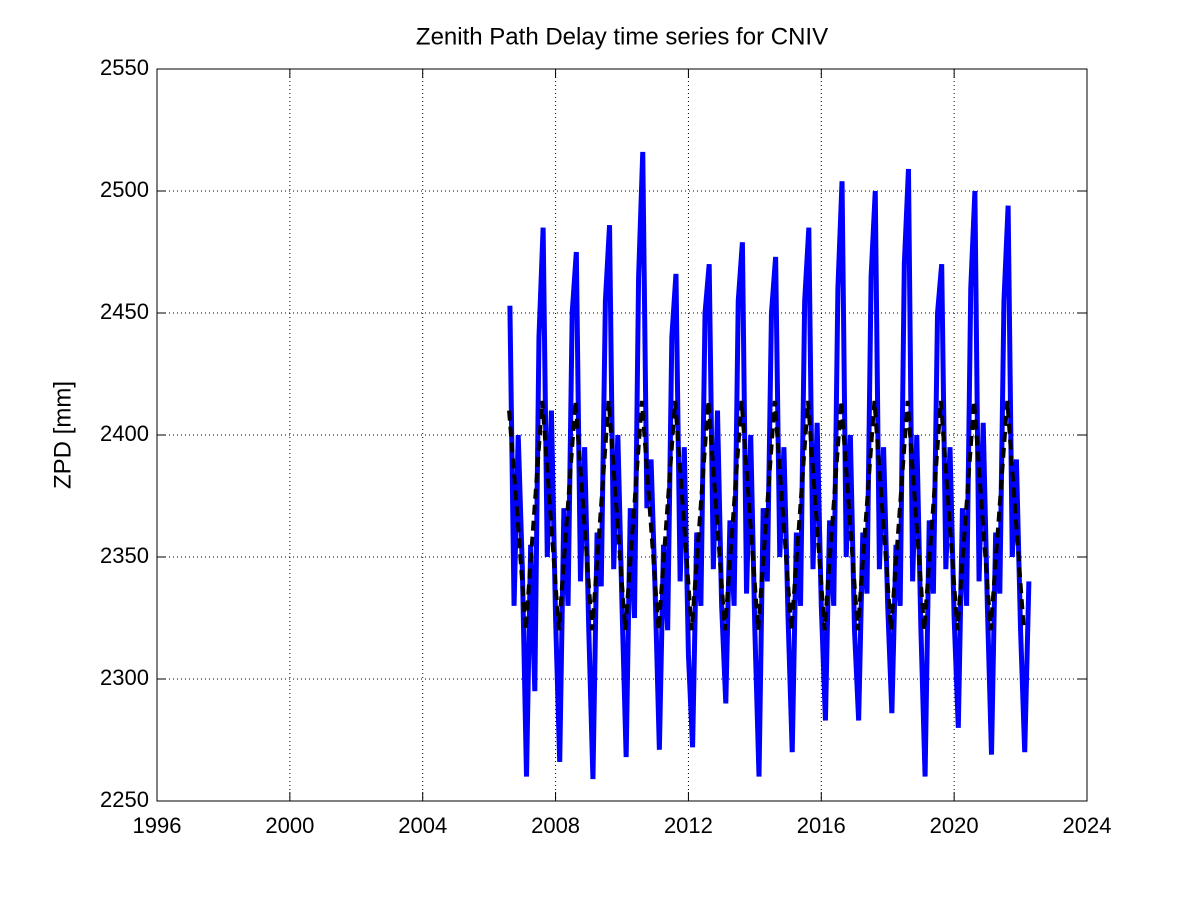  Describe the element at coordinates (766, 515) in the screenshot. I see `series-line` at that location.